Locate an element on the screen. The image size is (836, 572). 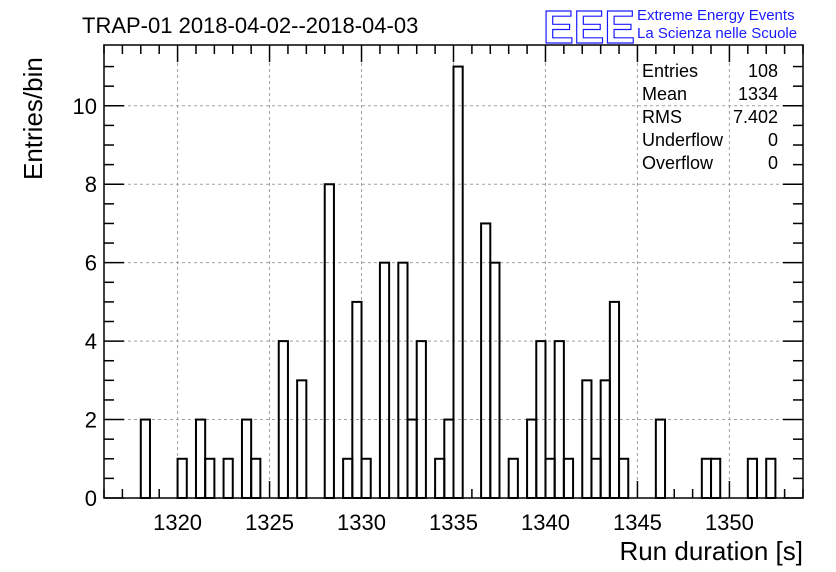
stats-label: Mean is located at coordinates (664, 94).